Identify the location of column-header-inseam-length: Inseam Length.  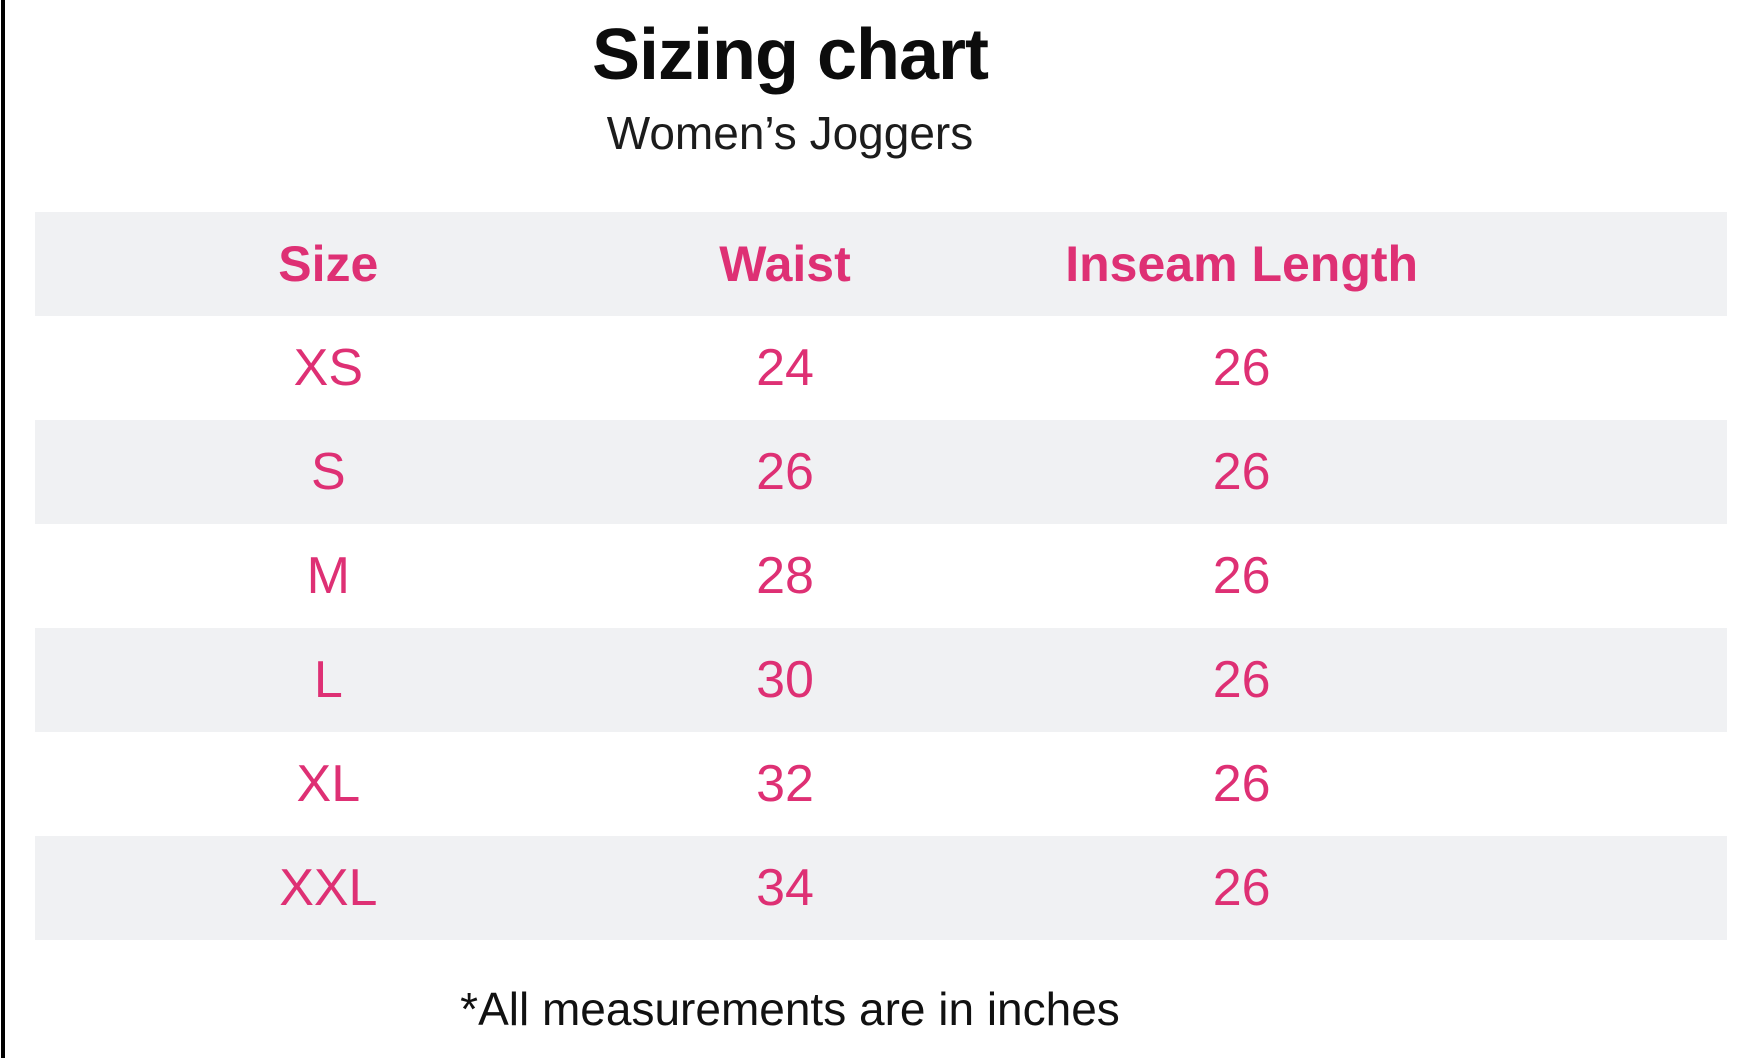
(1242, 264).